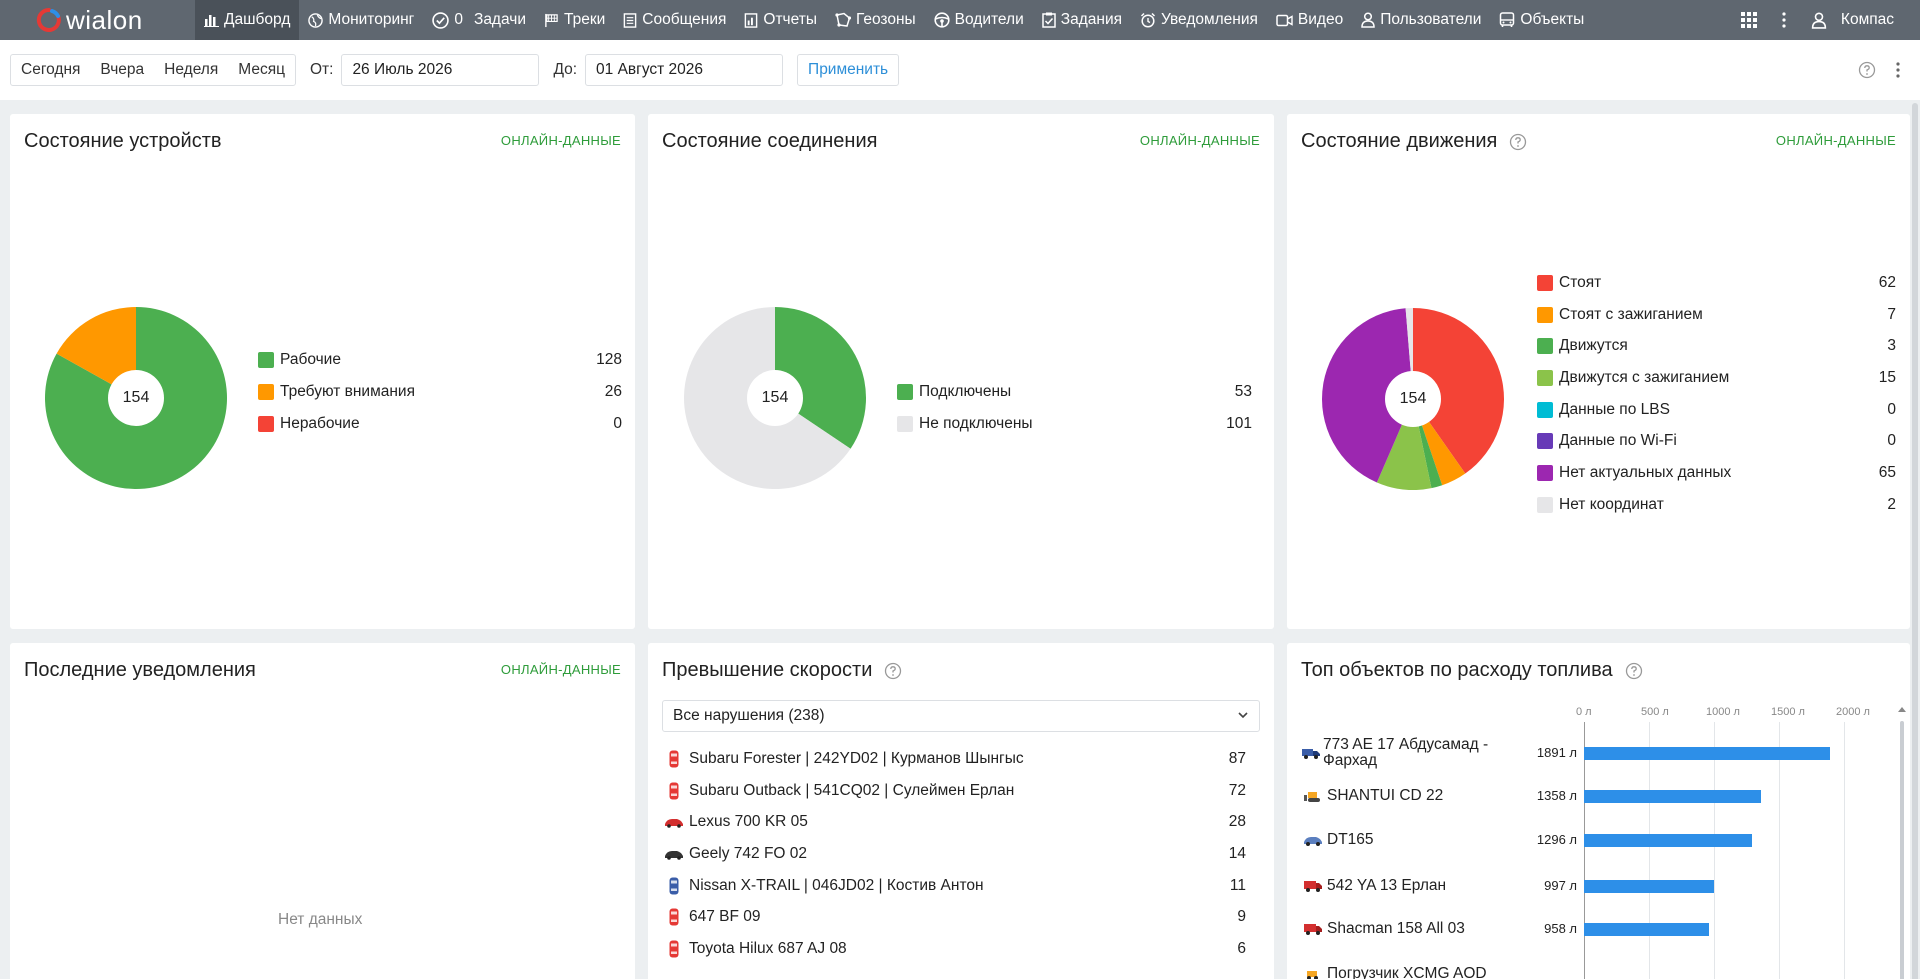 The width and height of the screenshot is (1920, 979). I want to click on legend-label: Подключены, so click(965, 391).